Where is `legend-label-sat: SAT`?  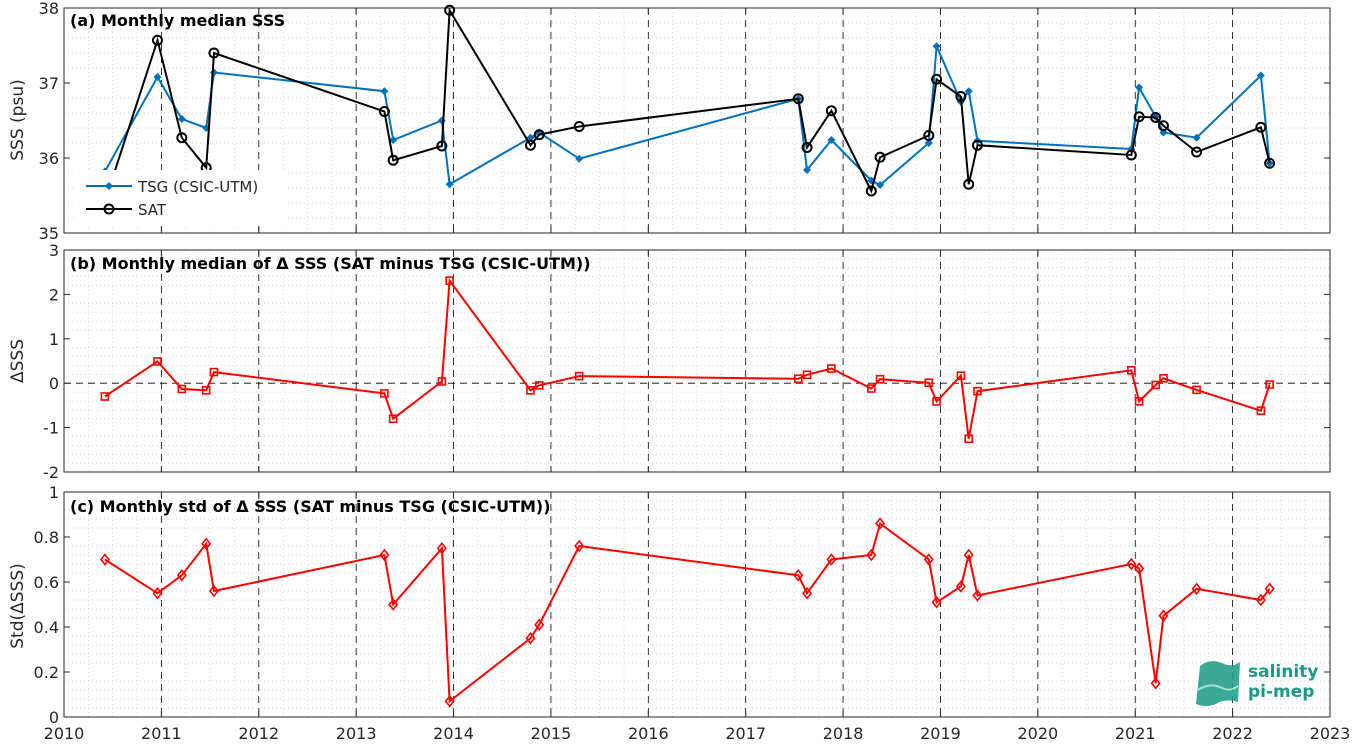 legend-label-sat: SAT is located at coordinates (152, 210).